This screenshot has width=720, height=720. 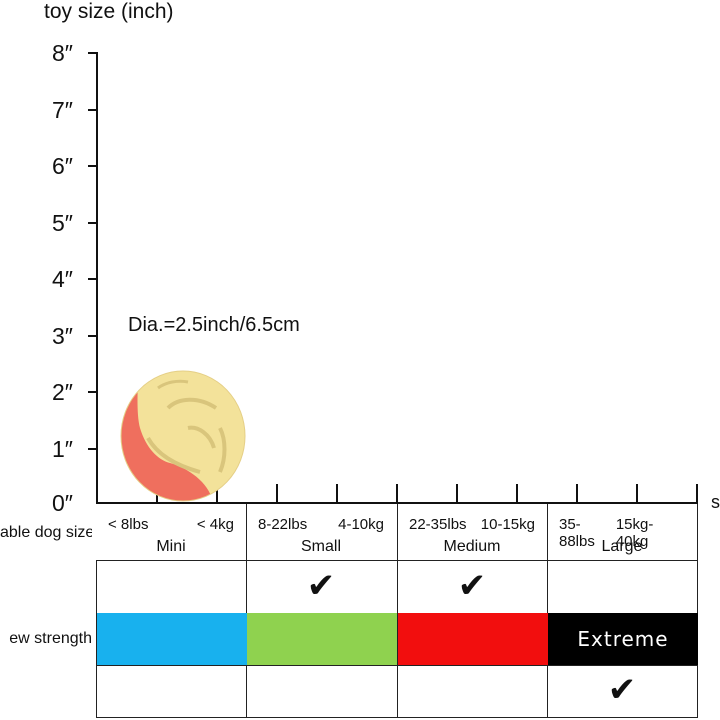 I want to click on size-cell-medium: 22-35lbs 10-15kg Medium, so click(x=472, y=532).